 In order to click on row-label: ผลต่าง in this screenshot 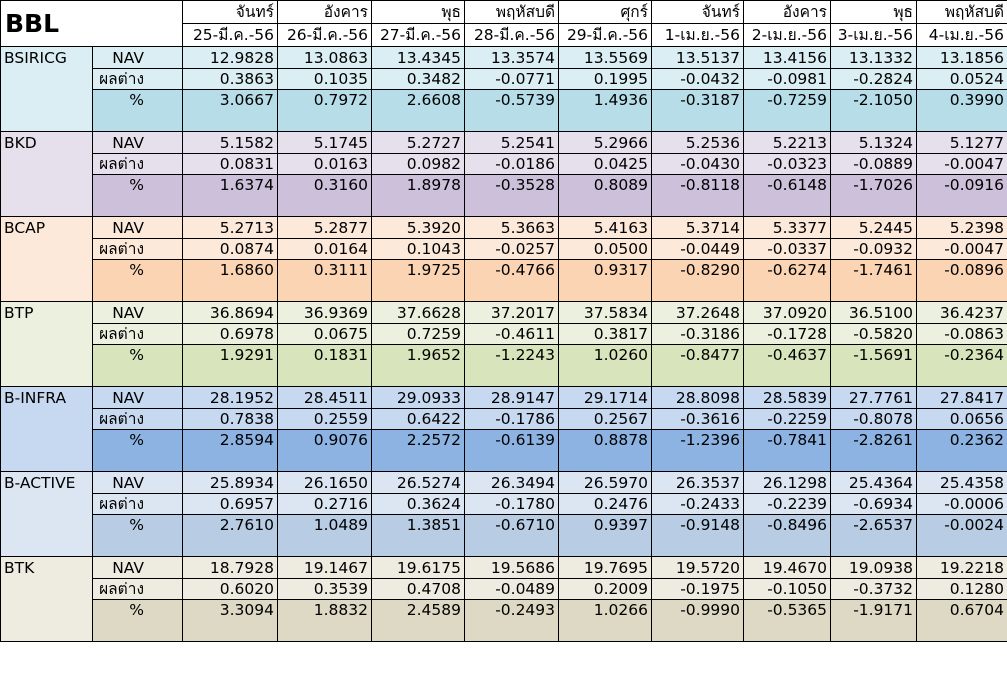, I will do `click(137, 249)`.